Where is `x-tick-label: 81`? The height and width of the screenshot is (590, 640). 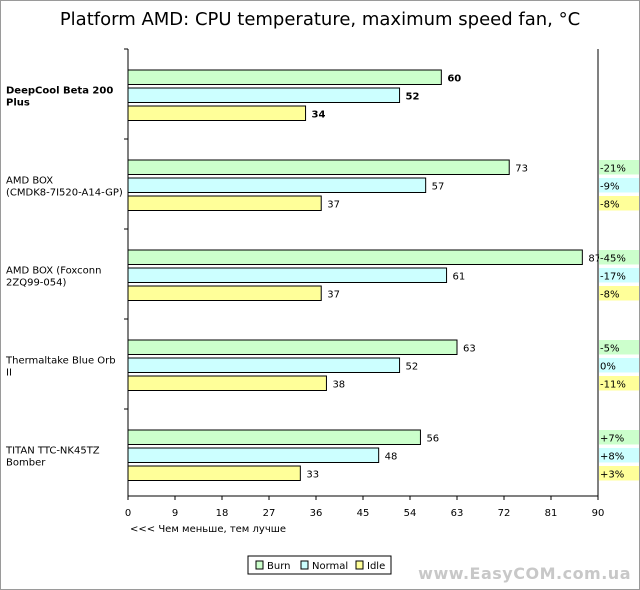 x-tick-label: 81 is located at coordinates (551, 513).